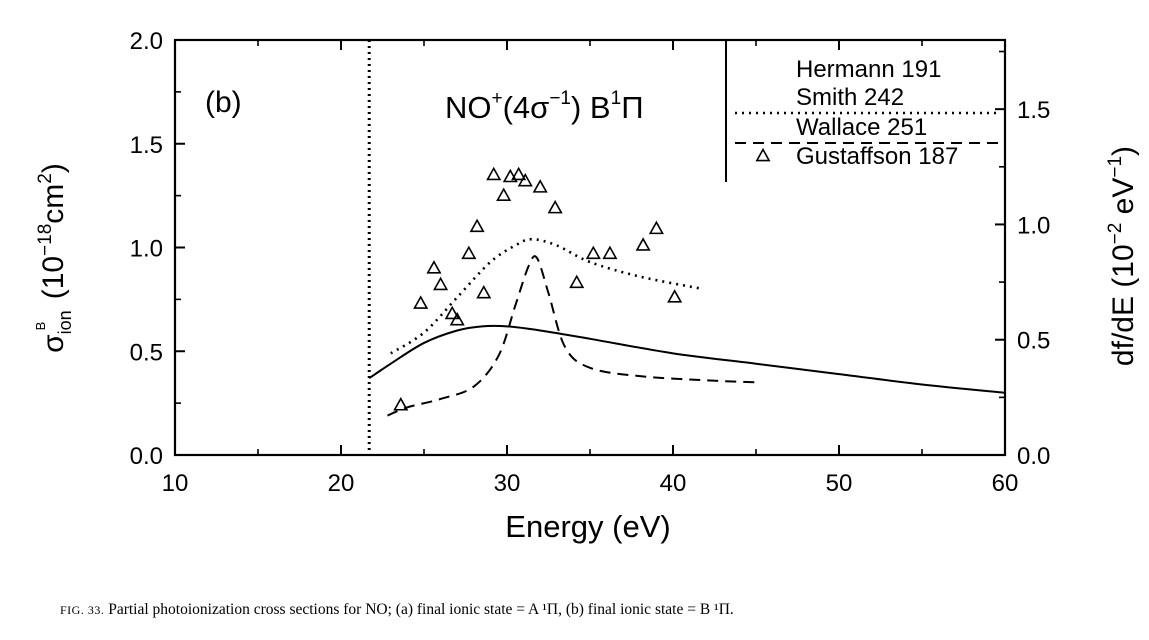 The image size is (1149, 640). What do you see at coordinates (1033, 225) in the screenshot?
I see `y-right-tick-label: 1.0` at bounding box center [1033, 225].